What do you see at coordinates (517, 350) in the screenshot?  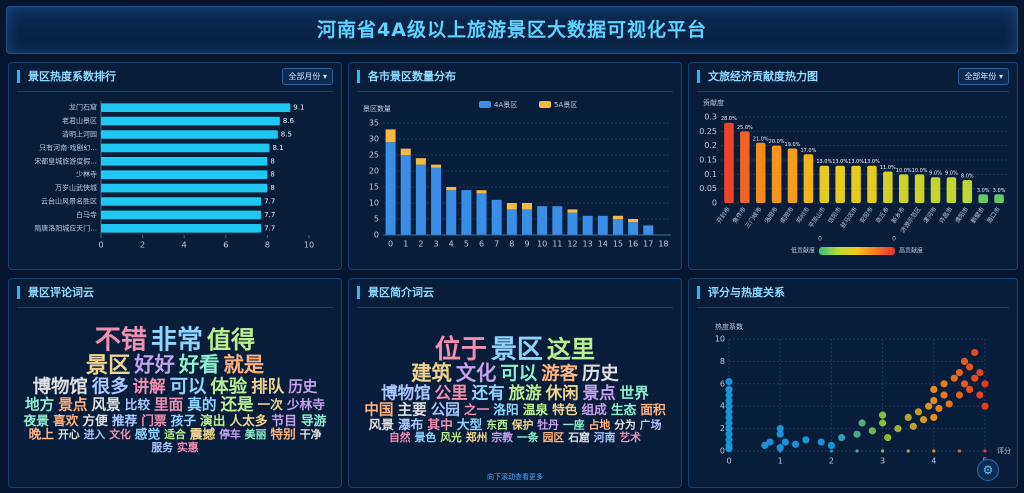 I see `word: 景区` at bounding box center [517, 350].